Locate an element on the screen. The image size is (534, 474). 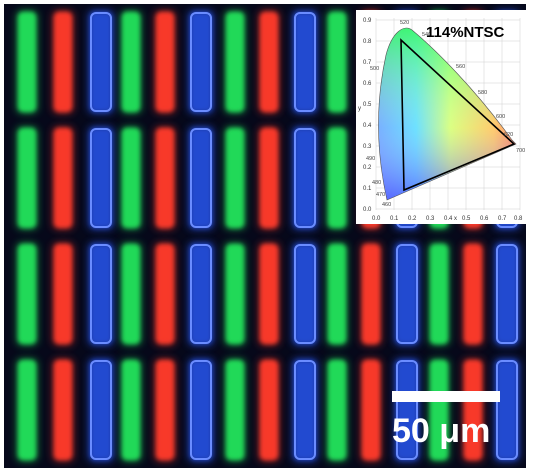
x-tick: 0.0 is located at coordinates (376, 219).